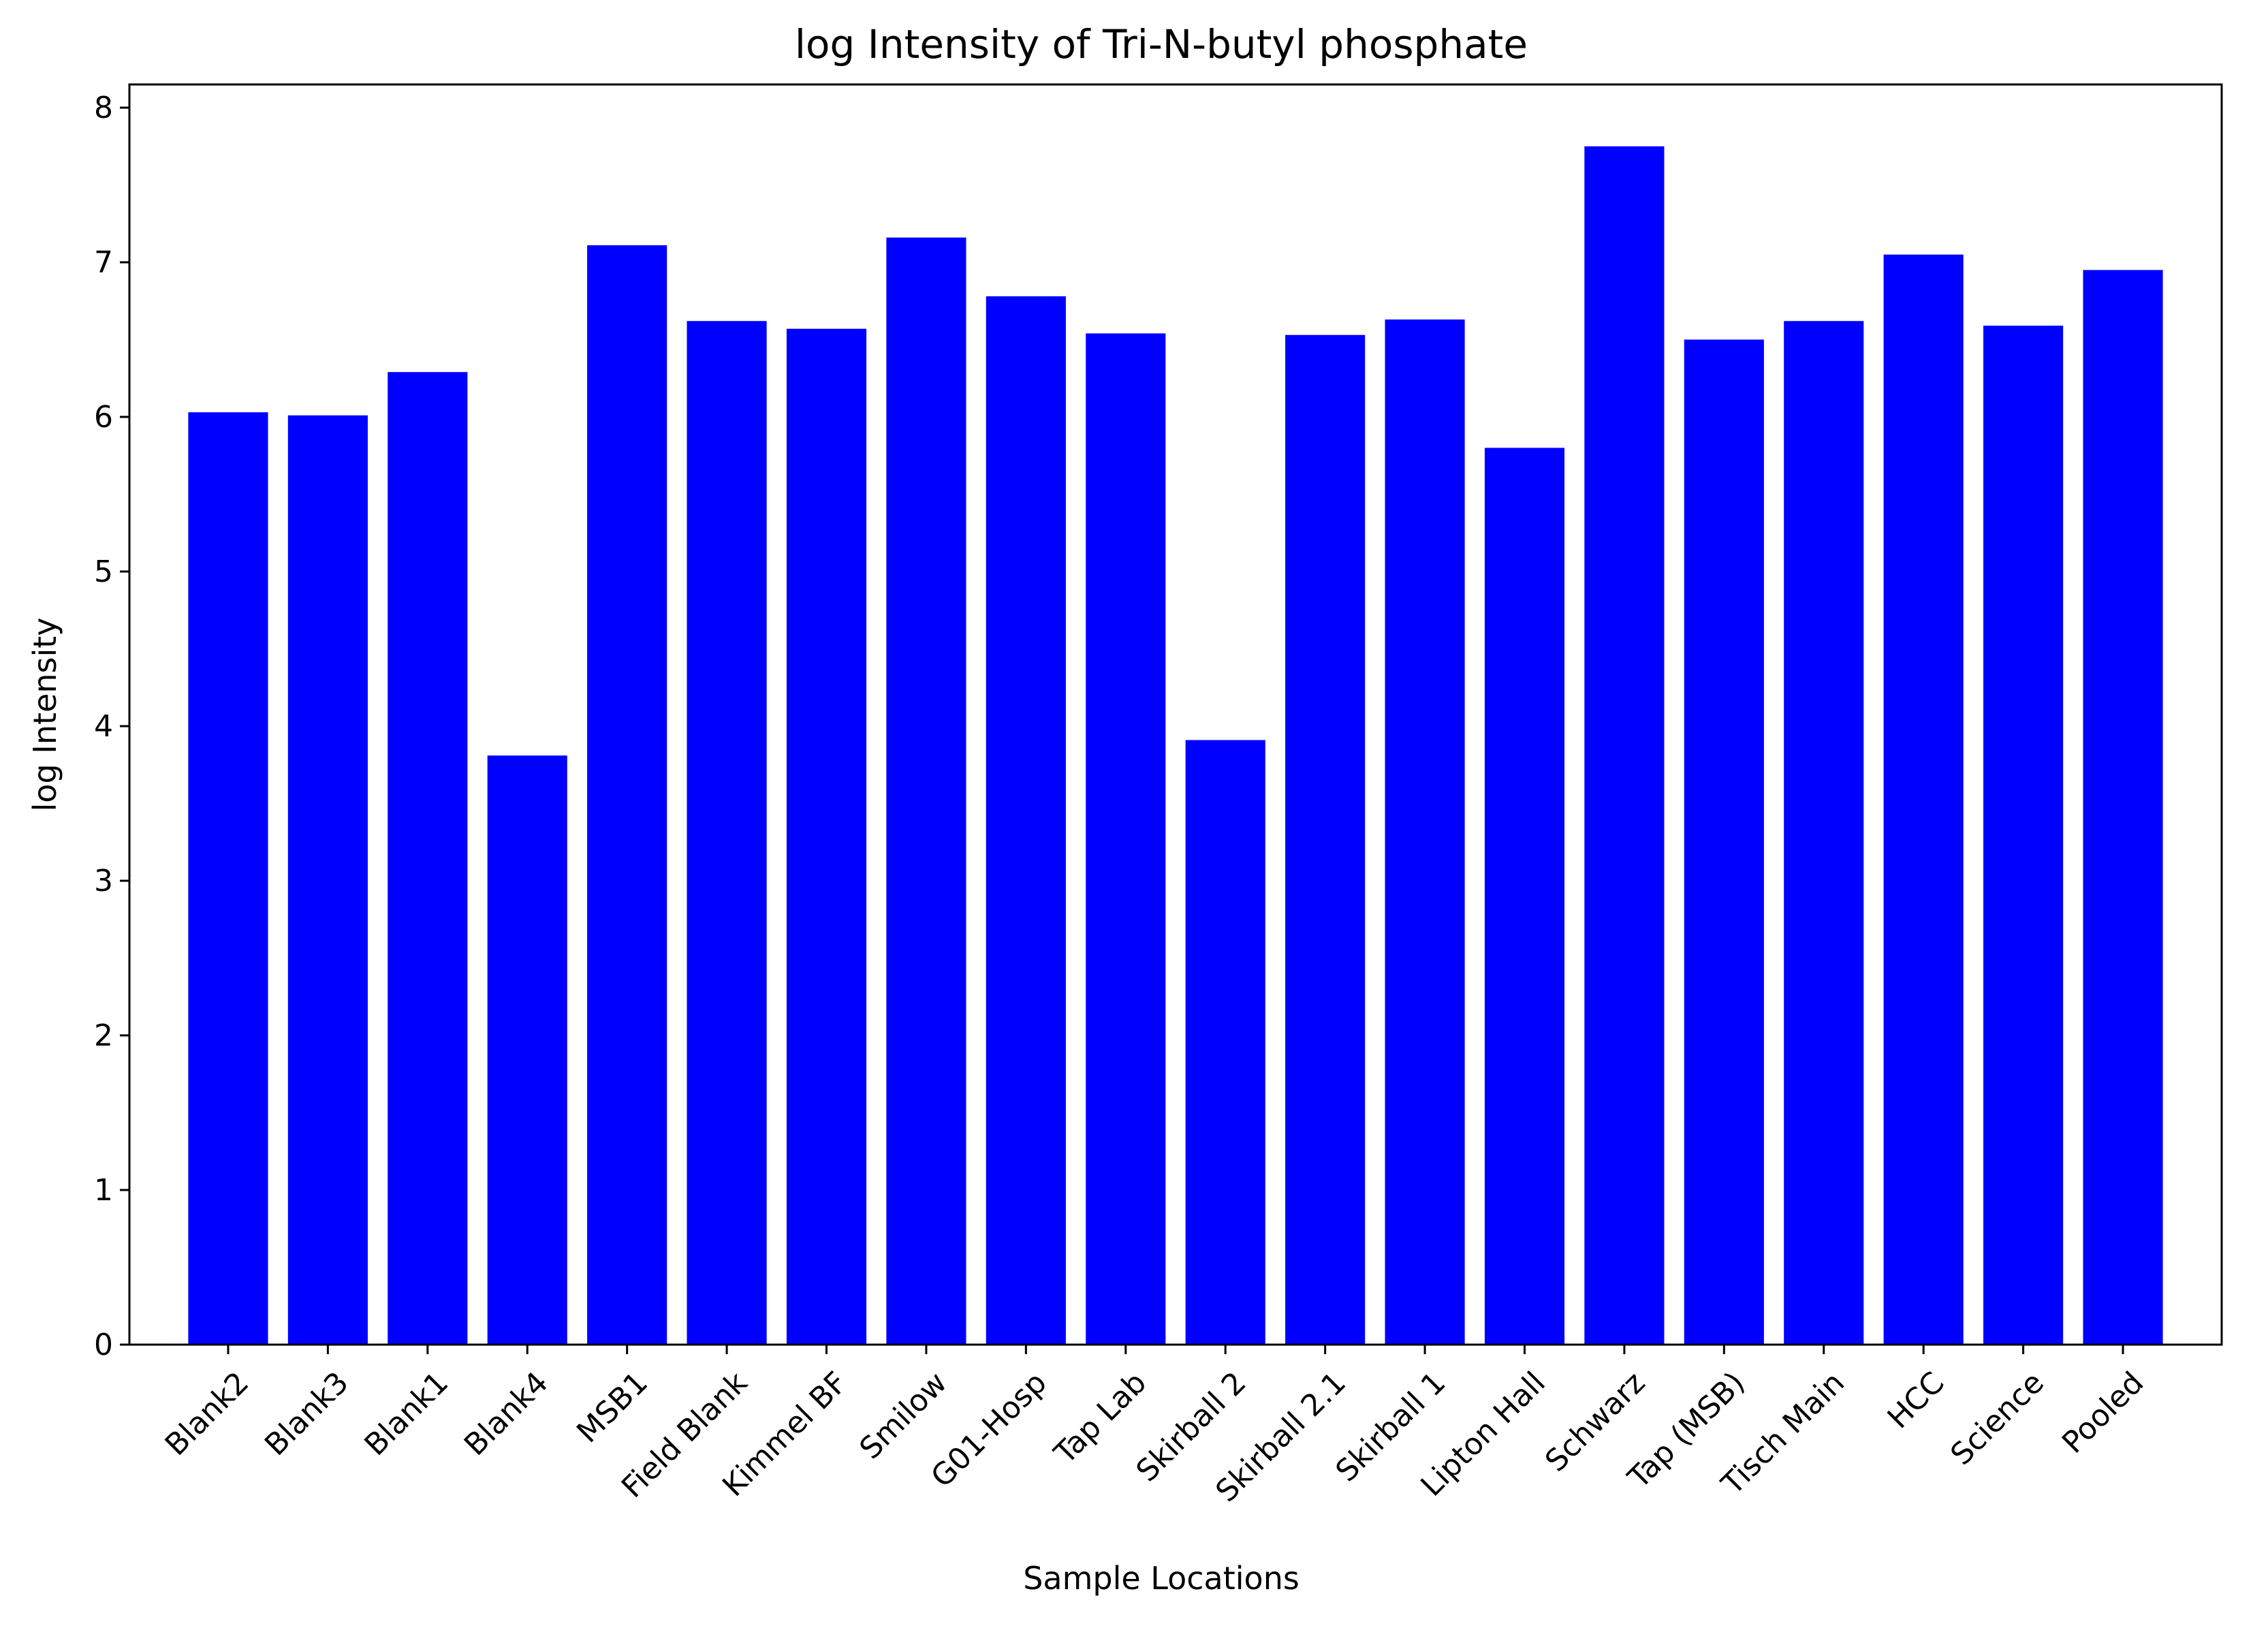 This screenshot has height=1628, width=2268. What do you see at coordinates (926, 791) in the screenshot?
I see `bar-smilow` at bounding box center [926, 791].